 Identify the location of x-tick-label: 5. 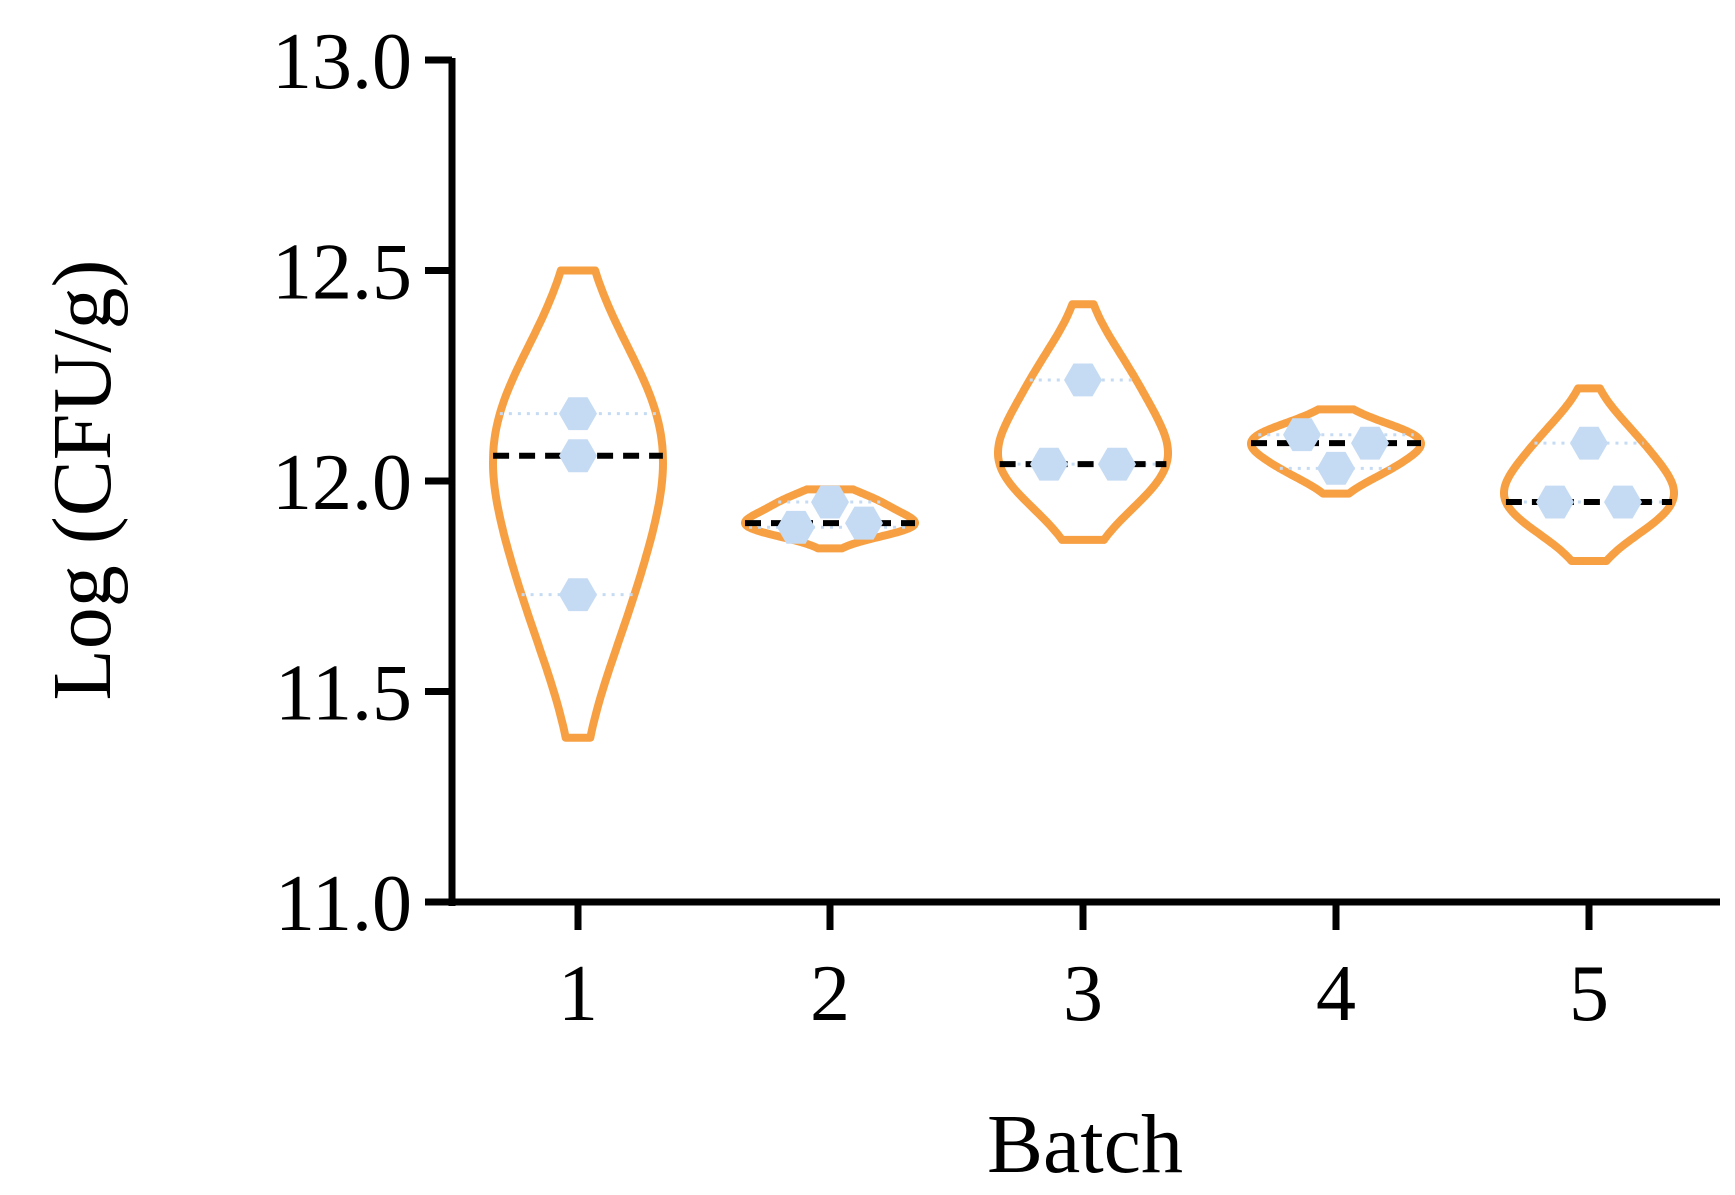
(1589, 994).